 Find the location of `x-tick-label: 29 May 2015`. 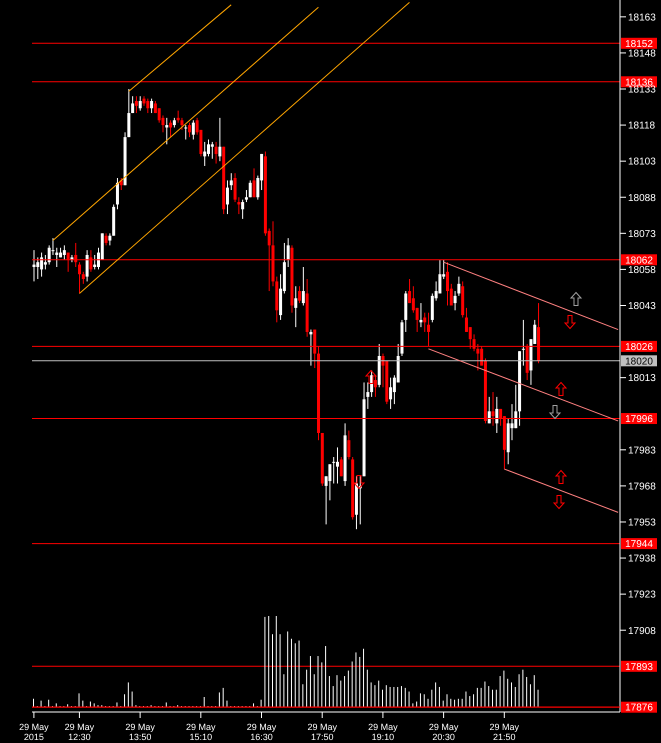

x-tick-label: 29 May 2015 is located at coordinates (34, 732).